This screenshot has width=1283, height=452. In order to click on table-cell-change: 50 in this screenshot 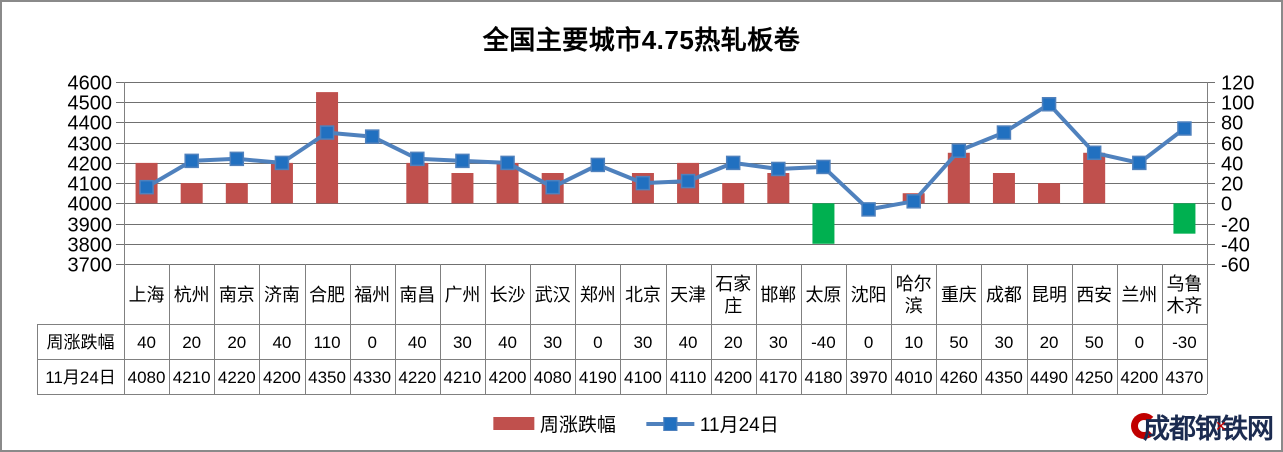, I will do `click(1094, 342)`.